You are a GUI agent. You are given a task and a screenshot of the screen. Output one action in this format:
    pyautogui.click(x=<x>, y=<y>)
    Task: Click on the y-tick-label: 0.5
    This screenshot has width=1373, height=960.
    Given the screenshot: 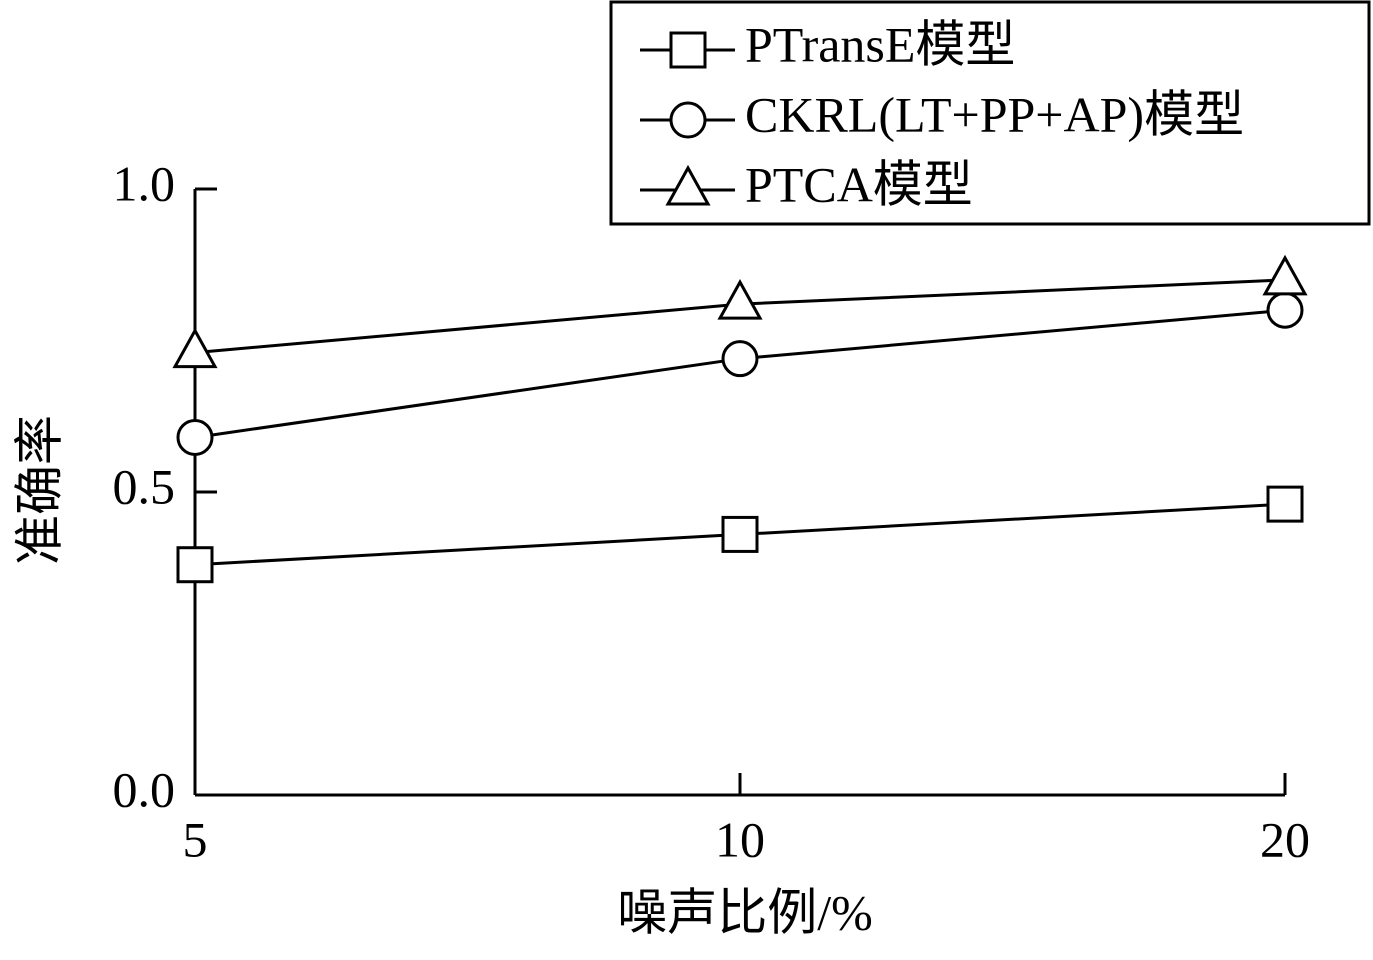 What is the action you would take?
    pyautogui.click(x=144, y=486)
    